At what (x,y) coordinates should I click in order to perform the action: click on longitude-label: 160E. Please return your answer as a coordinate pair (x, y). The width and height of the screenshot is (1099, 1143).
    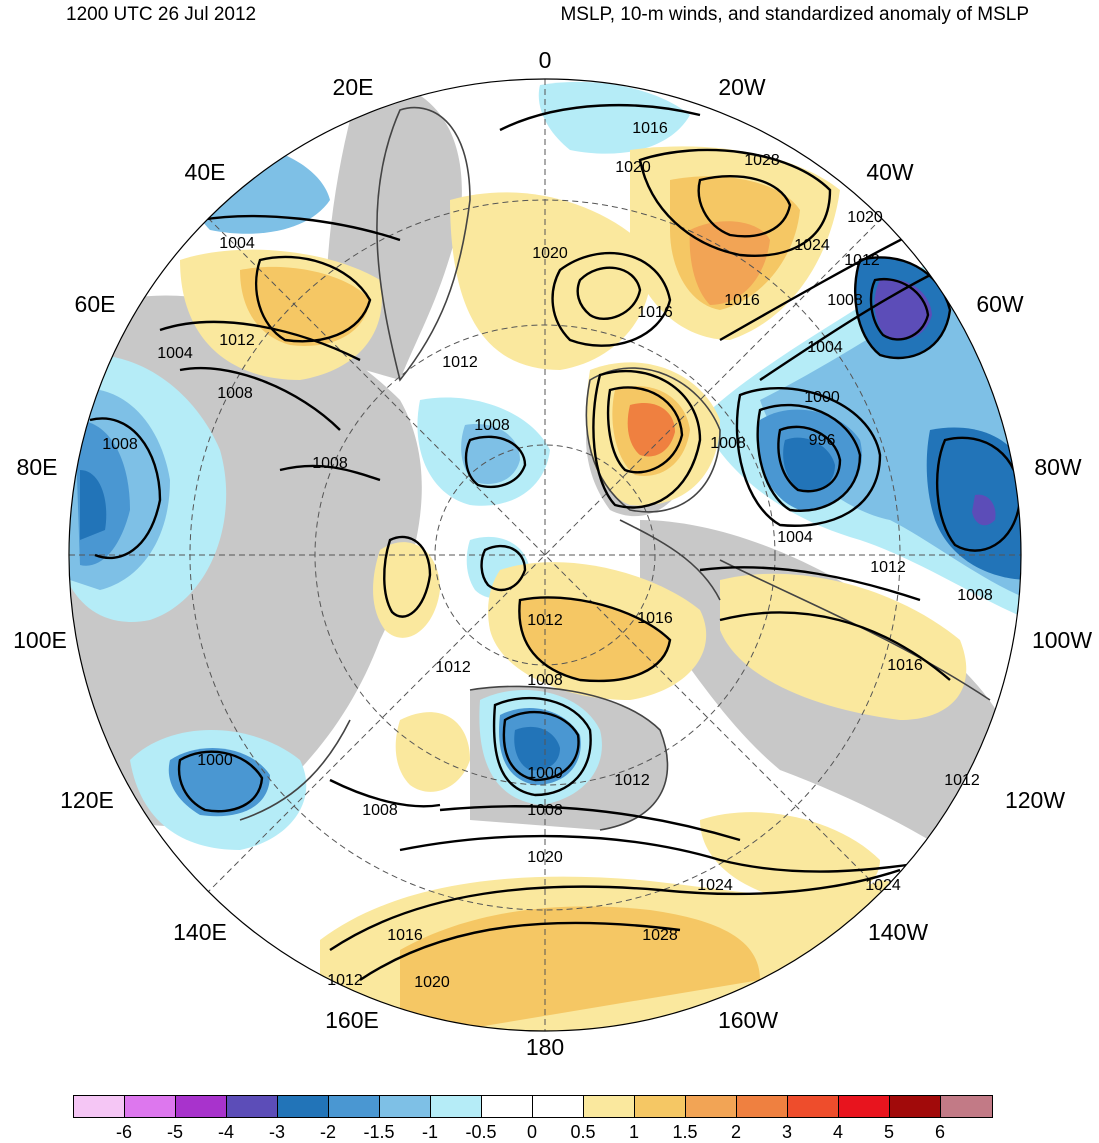
    Looking at the image, I should click on (352, 1020).